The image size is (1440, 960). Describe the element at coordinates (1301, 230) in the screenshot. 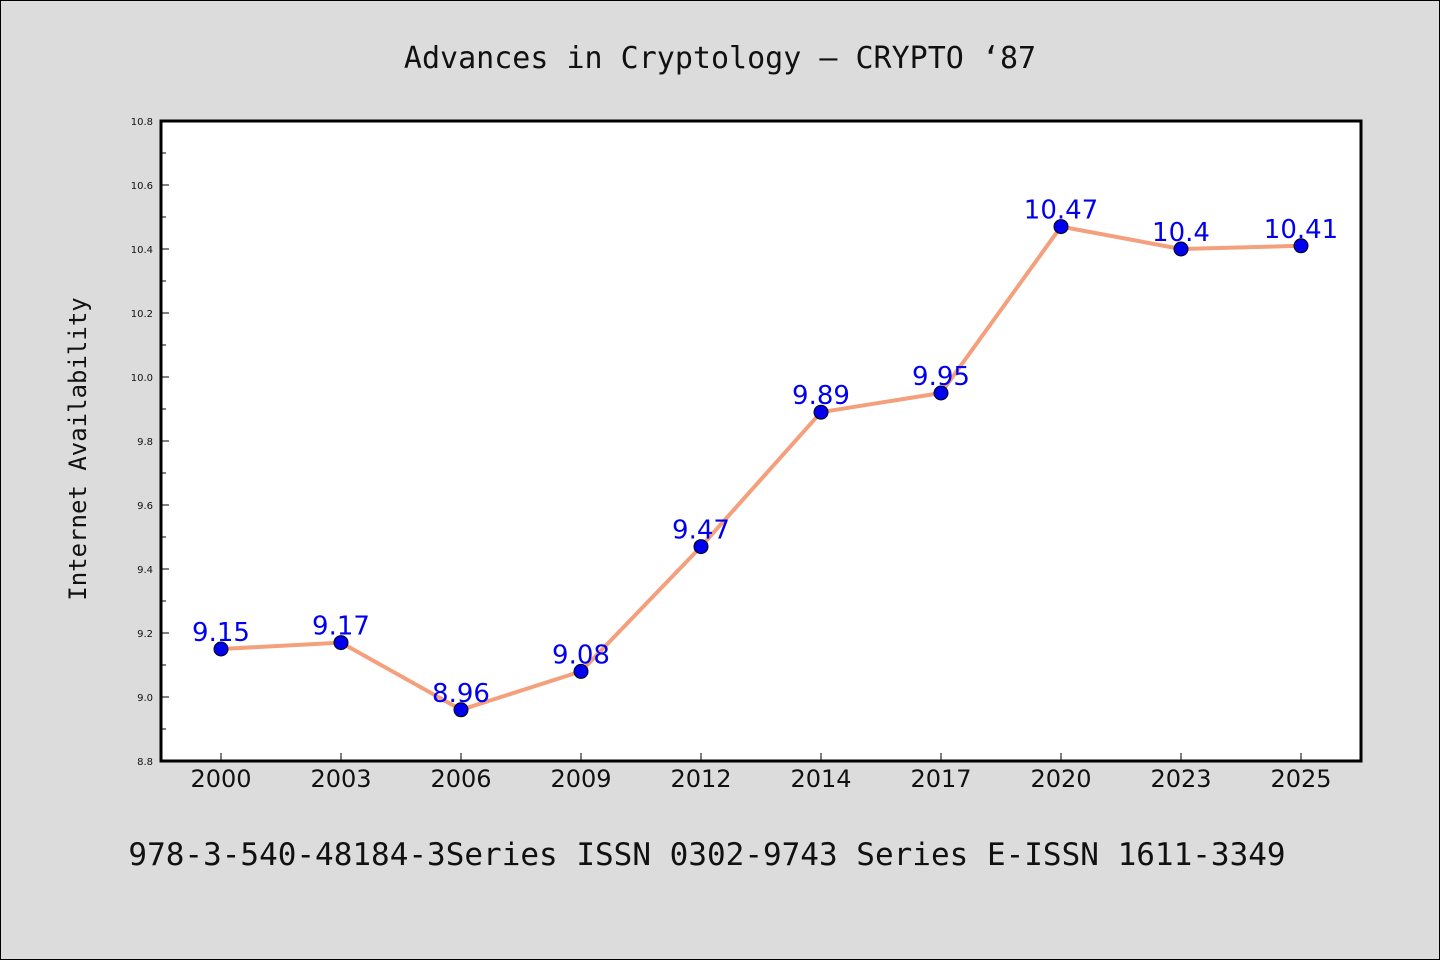

I see `data-label: 10.41` at that location.